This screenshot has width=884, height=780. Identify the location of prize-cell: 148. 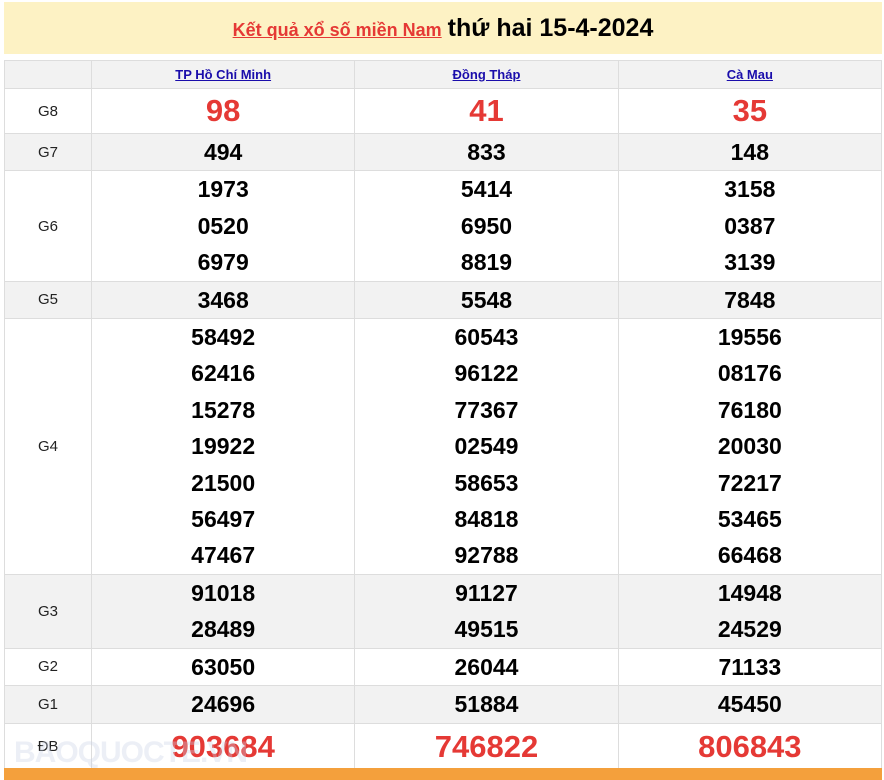
(750, 152).